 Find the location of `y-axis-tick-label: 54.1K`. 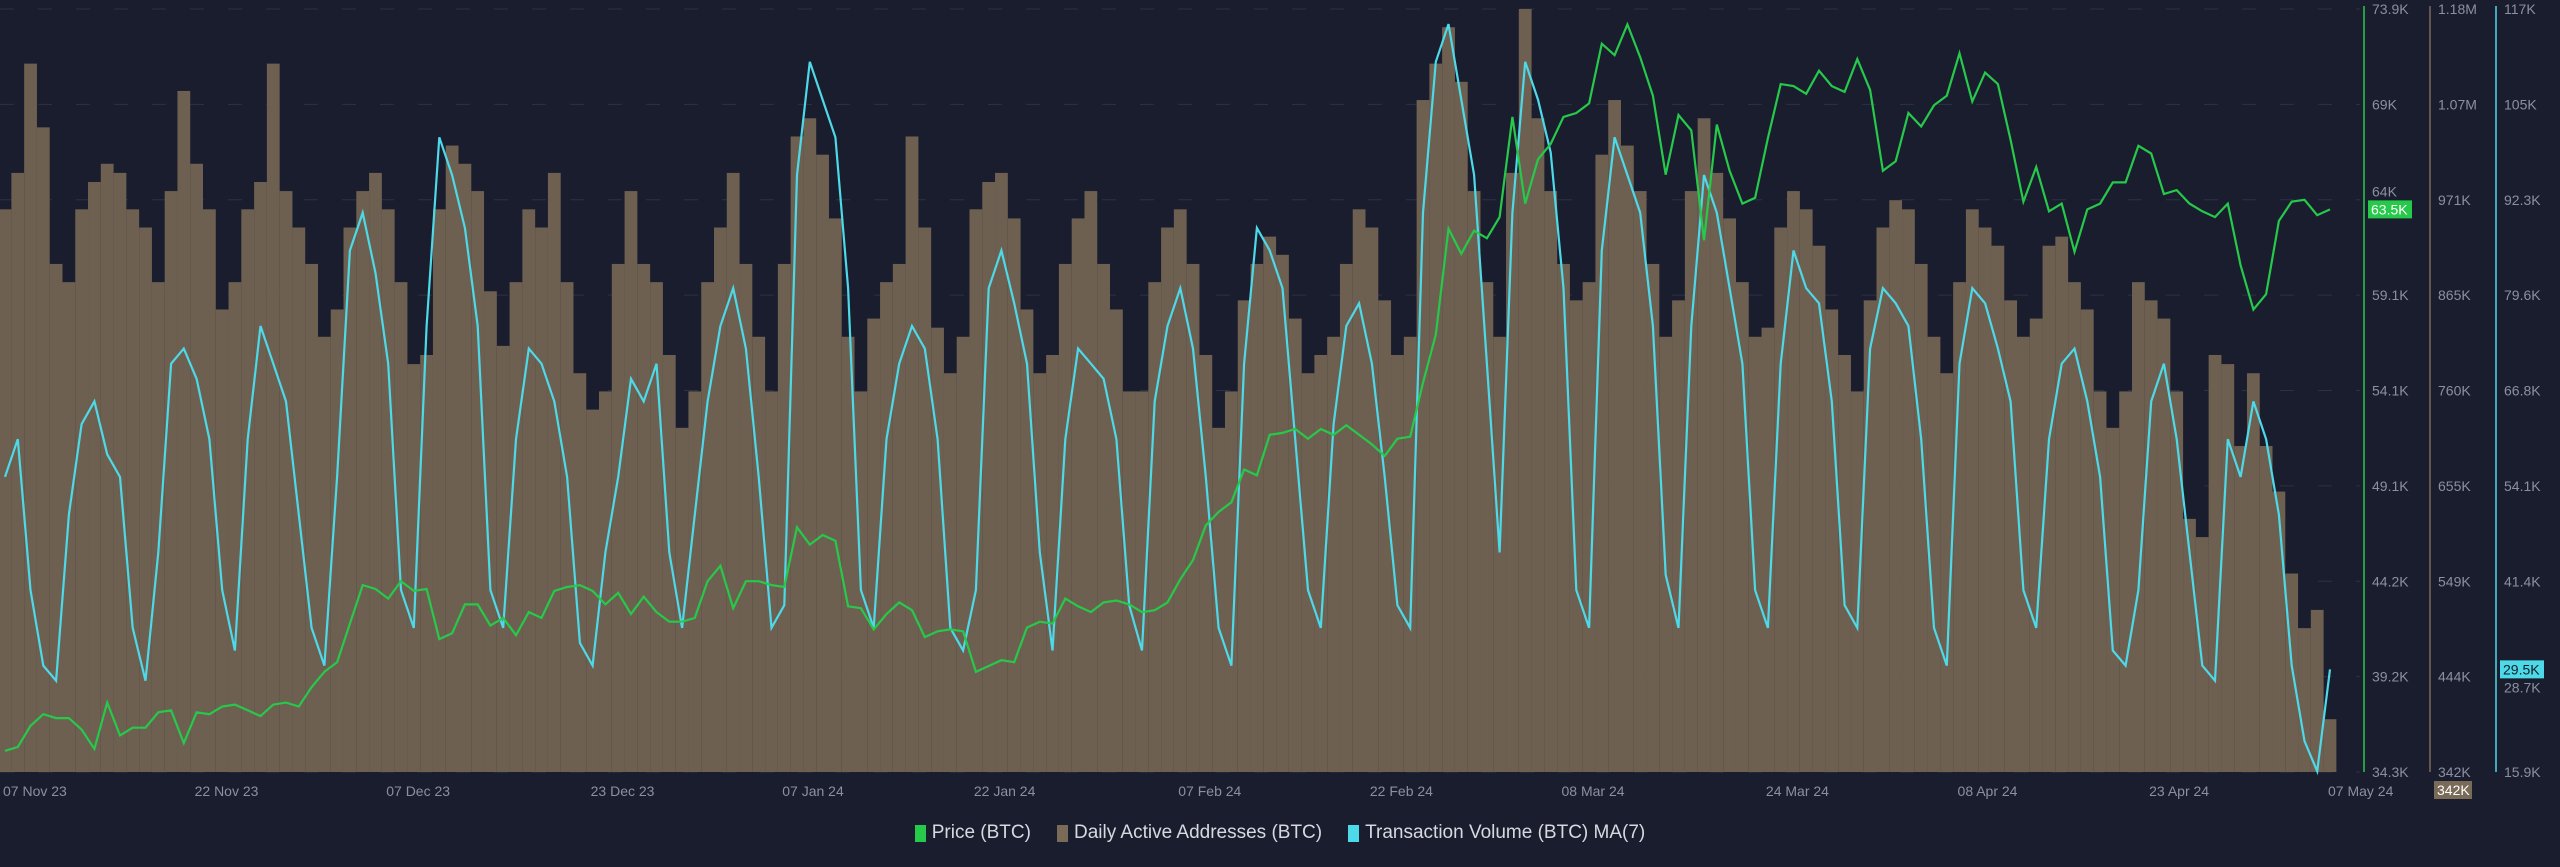

y-axis-tick-label: 54.1K is located at coordinates (2522, 486).